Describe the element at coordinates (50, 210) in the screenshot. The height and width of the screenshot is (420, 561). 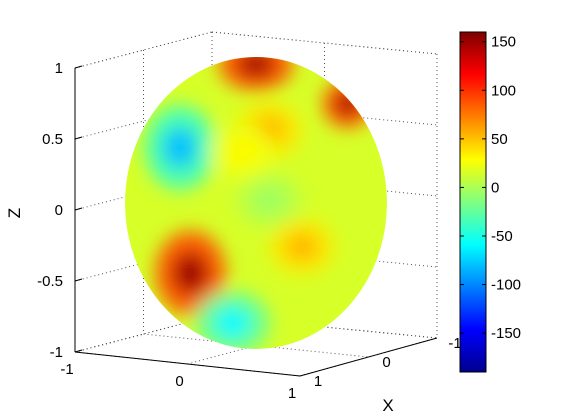
I see `z-axis-ticks: 1 0.5 0 -0.5 -1` at that location.